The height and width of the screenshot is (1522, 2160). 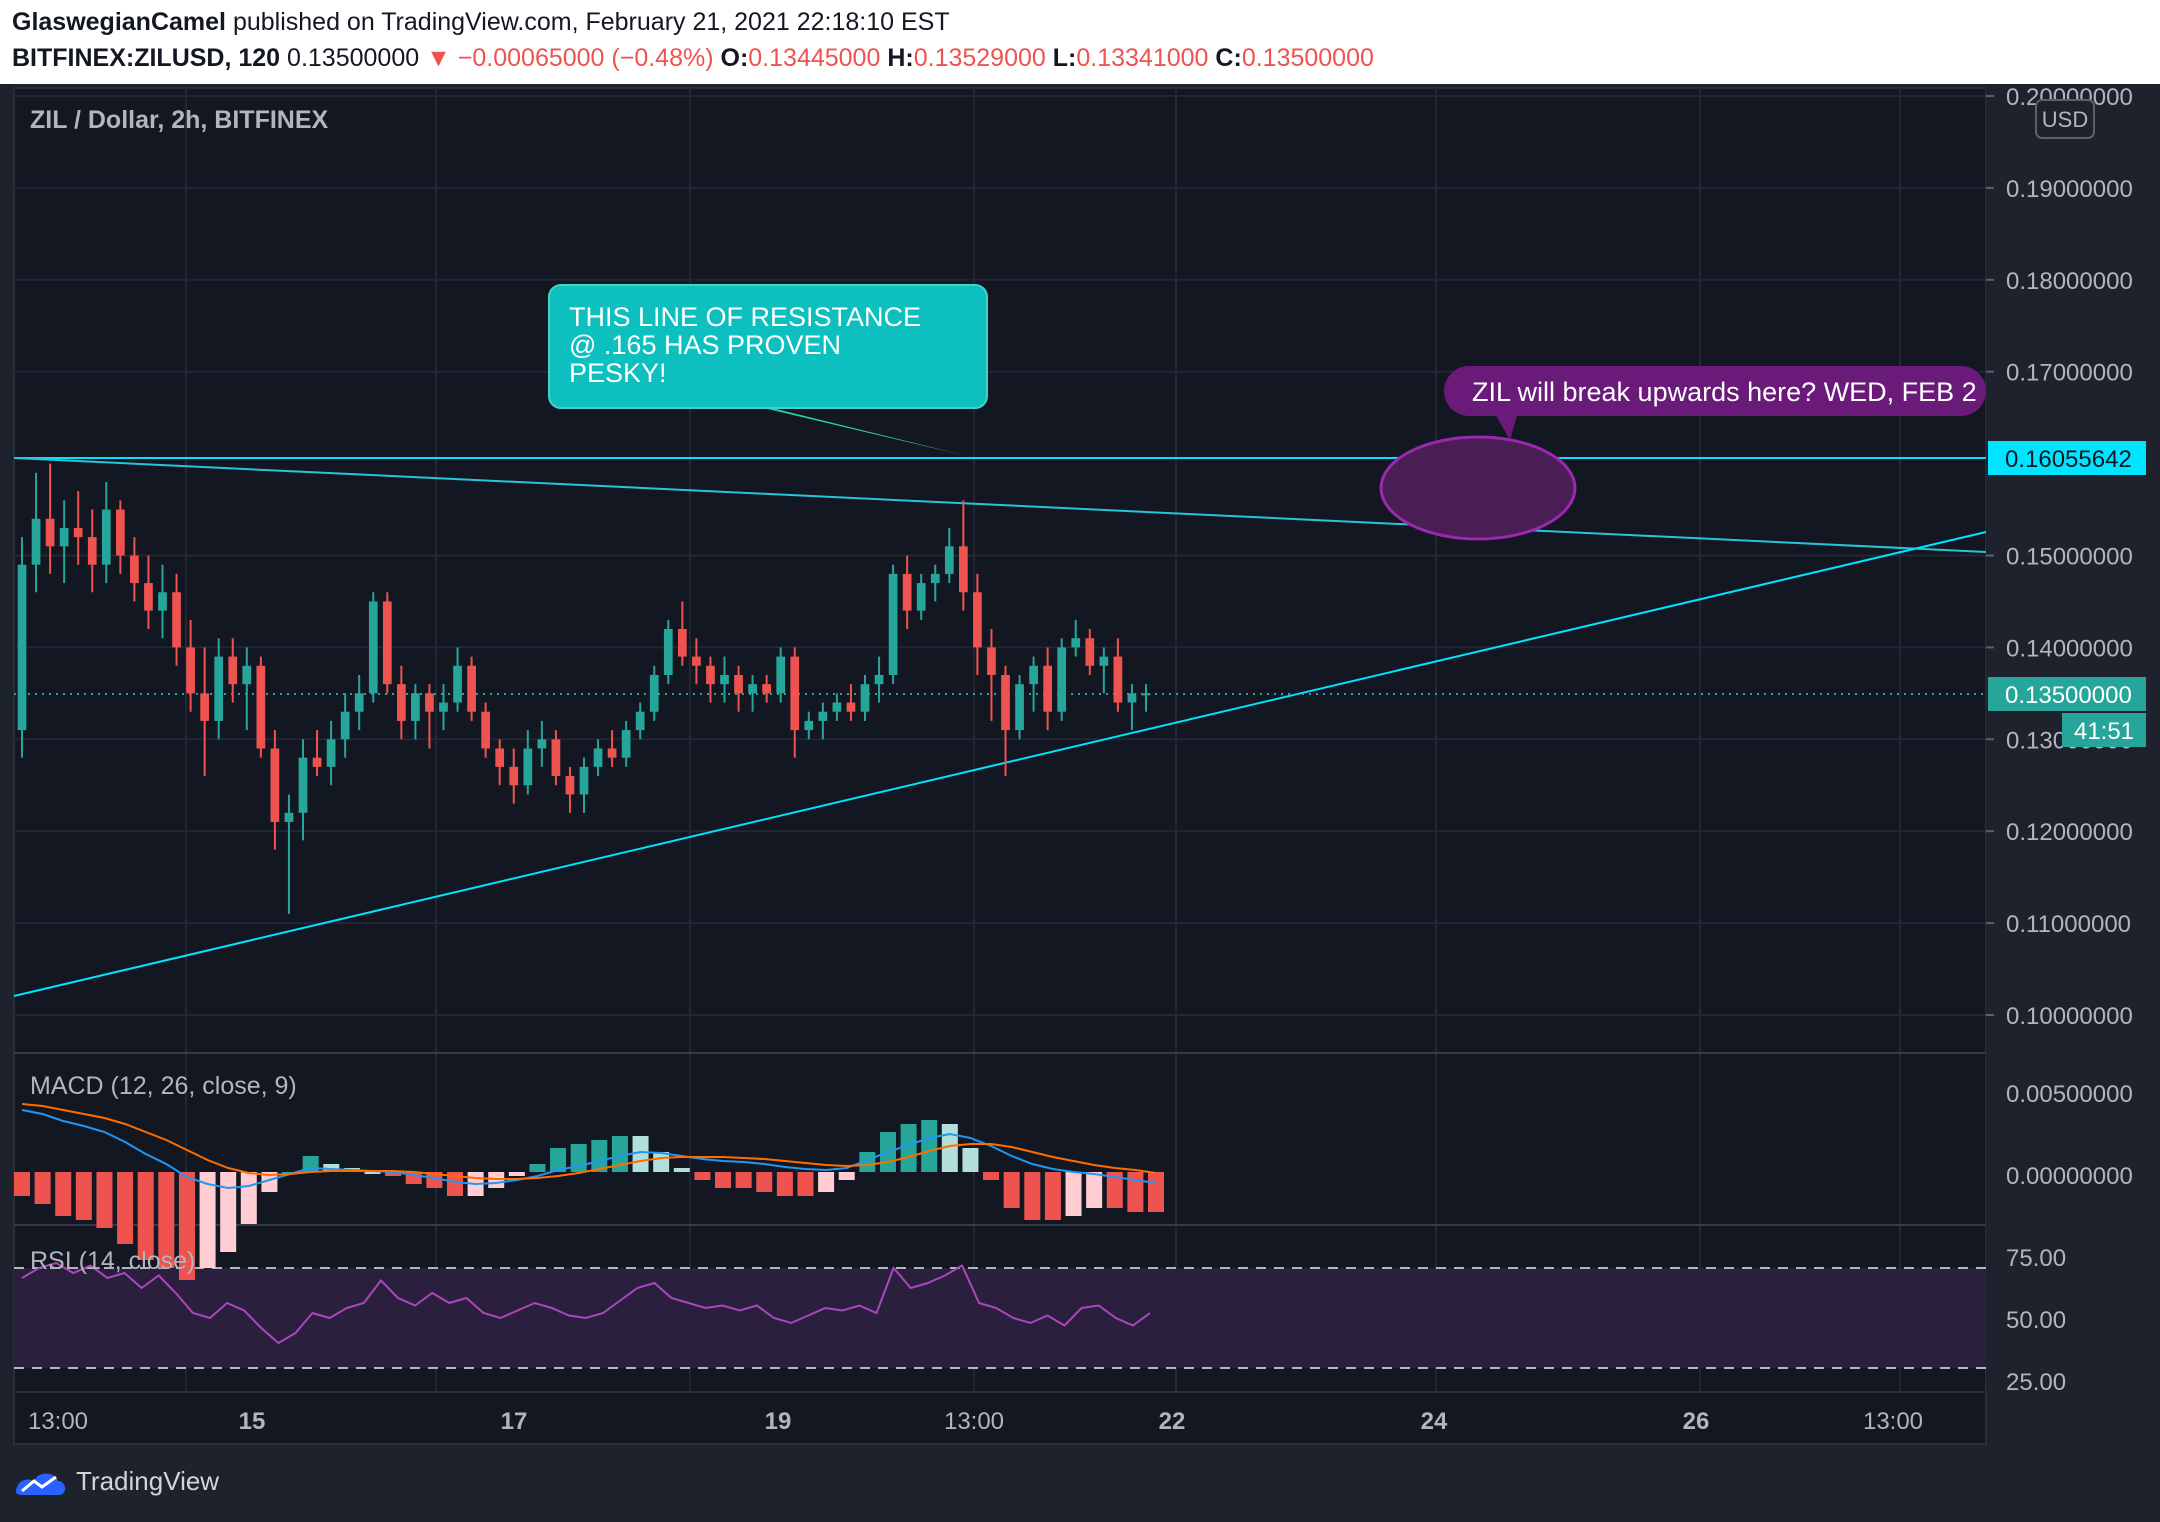 I want to click on last-price-label: 0.13500000, so click(x=2068, y=695).